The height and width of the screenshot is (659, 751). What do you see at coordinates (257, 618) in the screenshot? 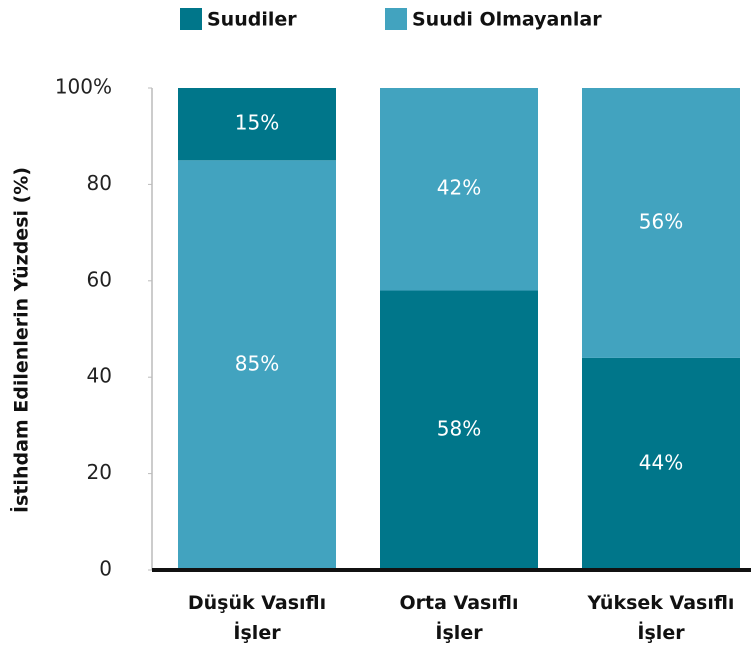
I see `x-tick-label: Düşük Vasıflı İşler` at bounding box center [257, 618].